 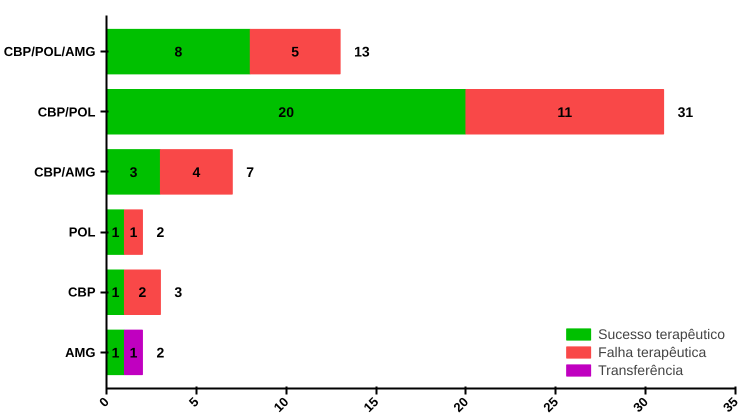 I want to click on y-tick-label: POL, so click(x=82, y=232).